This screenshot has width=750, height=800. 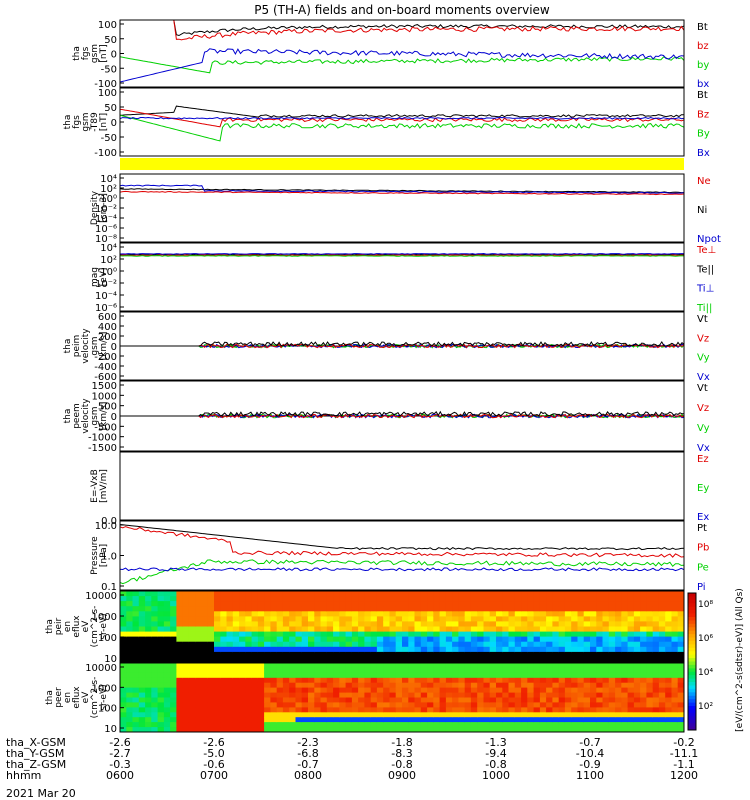 I want to click on x-tick-label: -6.8, so click(x=307, y=753).